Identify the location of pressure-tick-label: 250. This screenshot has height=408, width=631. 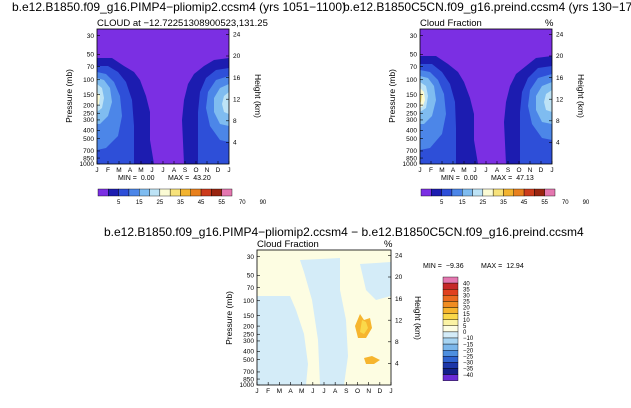
(411, 113).